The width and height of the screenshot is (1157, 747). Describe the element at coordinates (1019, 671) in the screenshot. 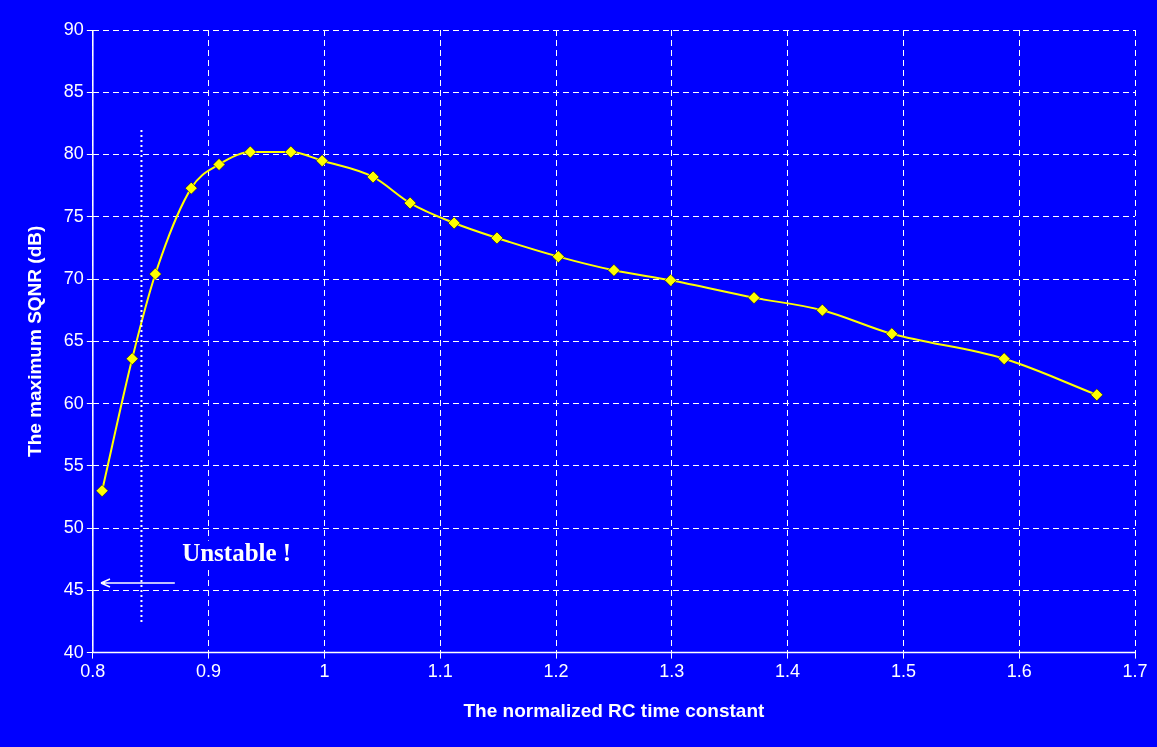

I see `x-tick-label: 1.6` at that location.